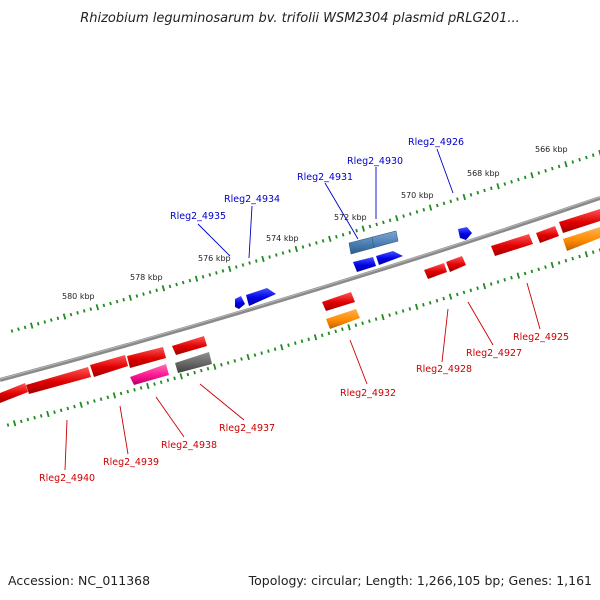  What do you see at coordinates (417, 195) in the screenshot?
I see `scale-label: 570 kbp` at bounding box center [417, 195].